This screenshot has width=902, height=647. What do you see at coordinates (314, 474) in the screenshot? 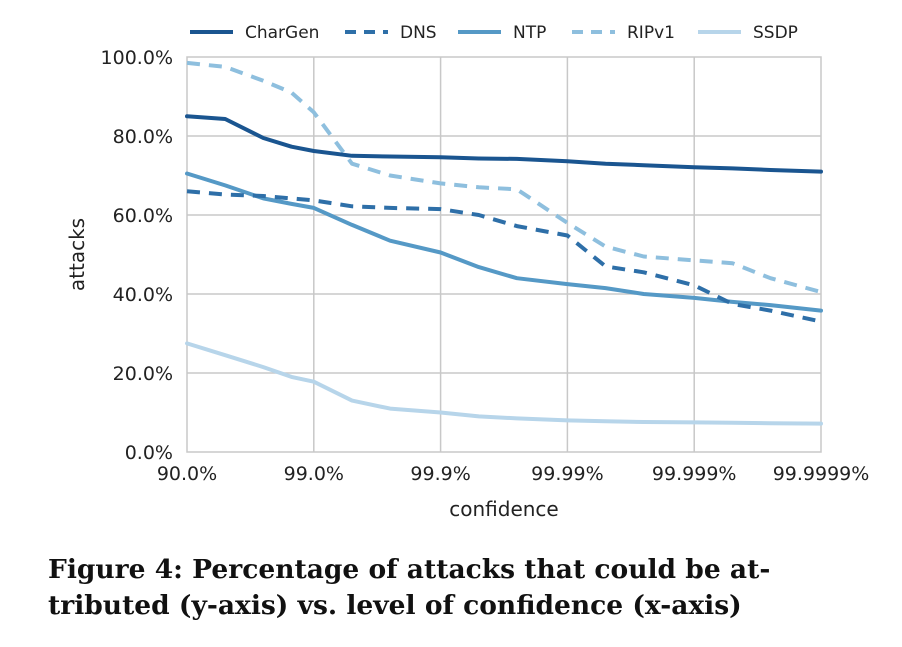
I see `x-tick-label: 99.0%` at bounding box center [314, 474].